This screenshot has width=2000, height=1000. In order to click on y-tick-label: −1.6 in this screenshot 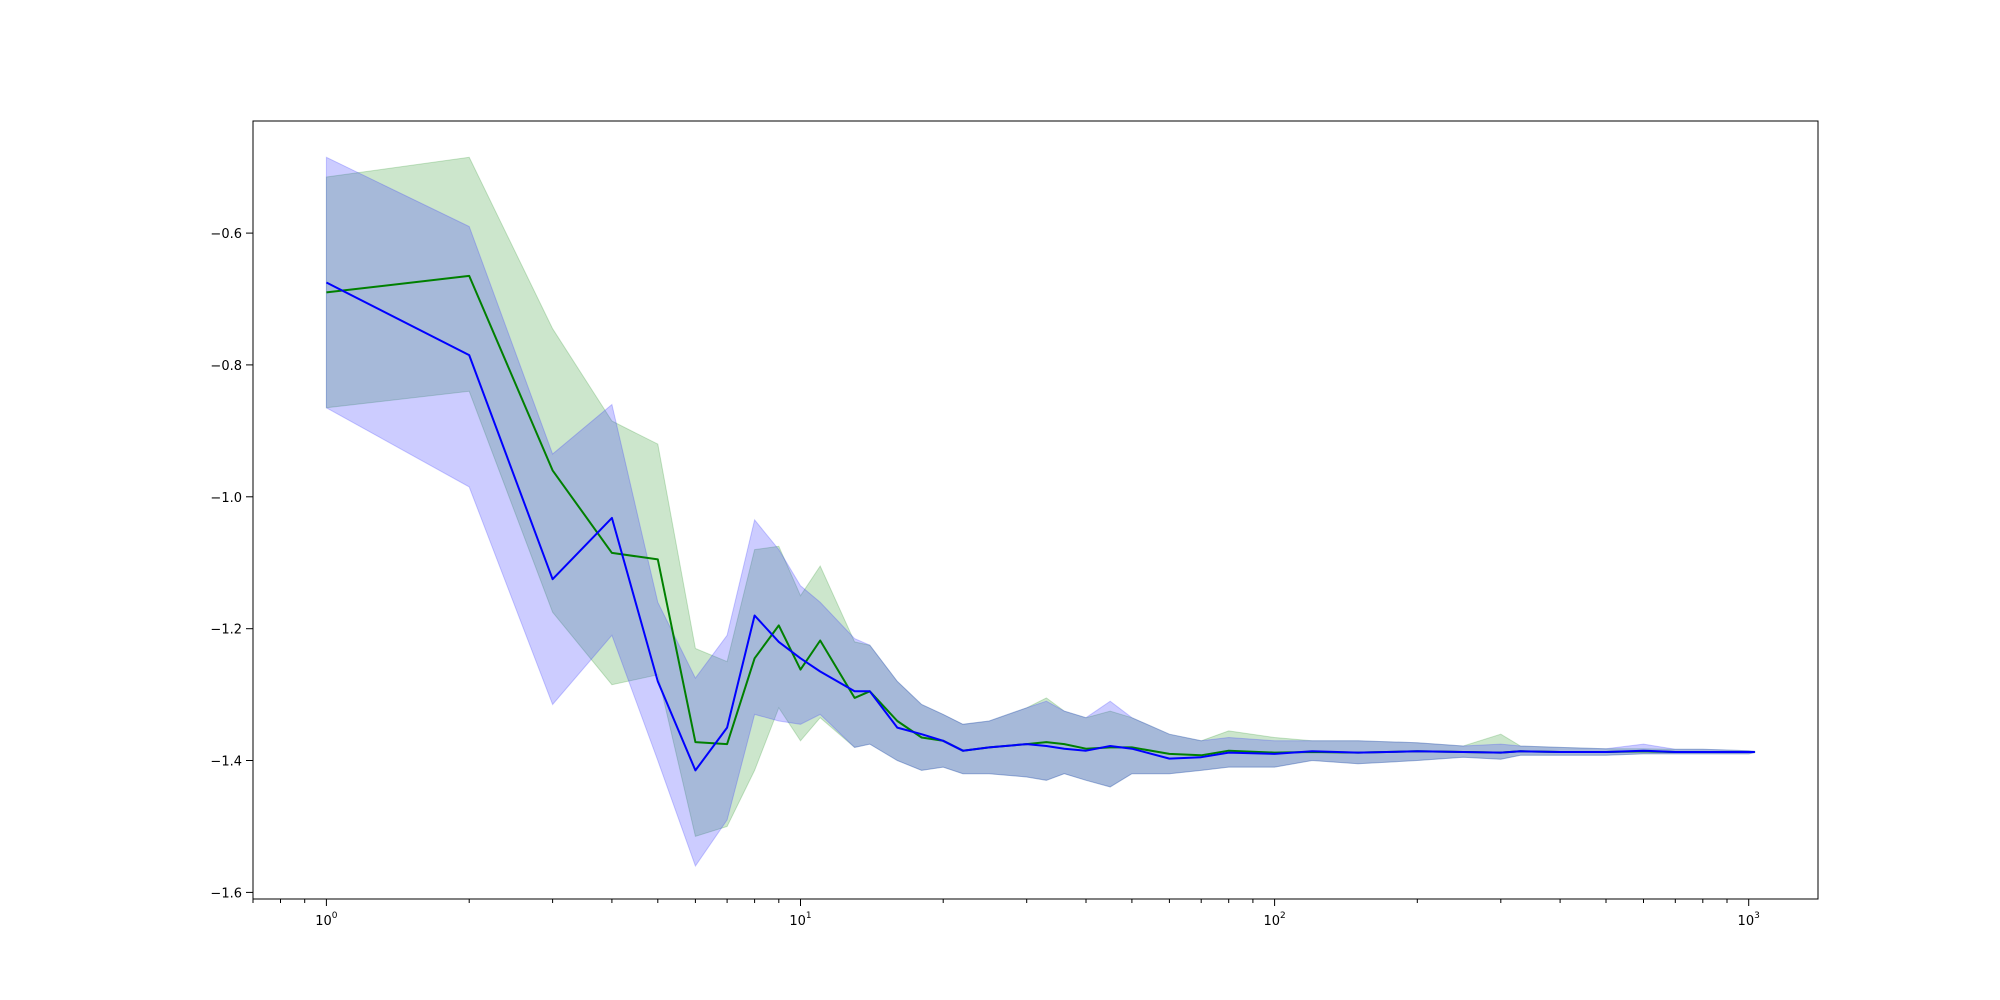, I will do `click(226, 893)`.